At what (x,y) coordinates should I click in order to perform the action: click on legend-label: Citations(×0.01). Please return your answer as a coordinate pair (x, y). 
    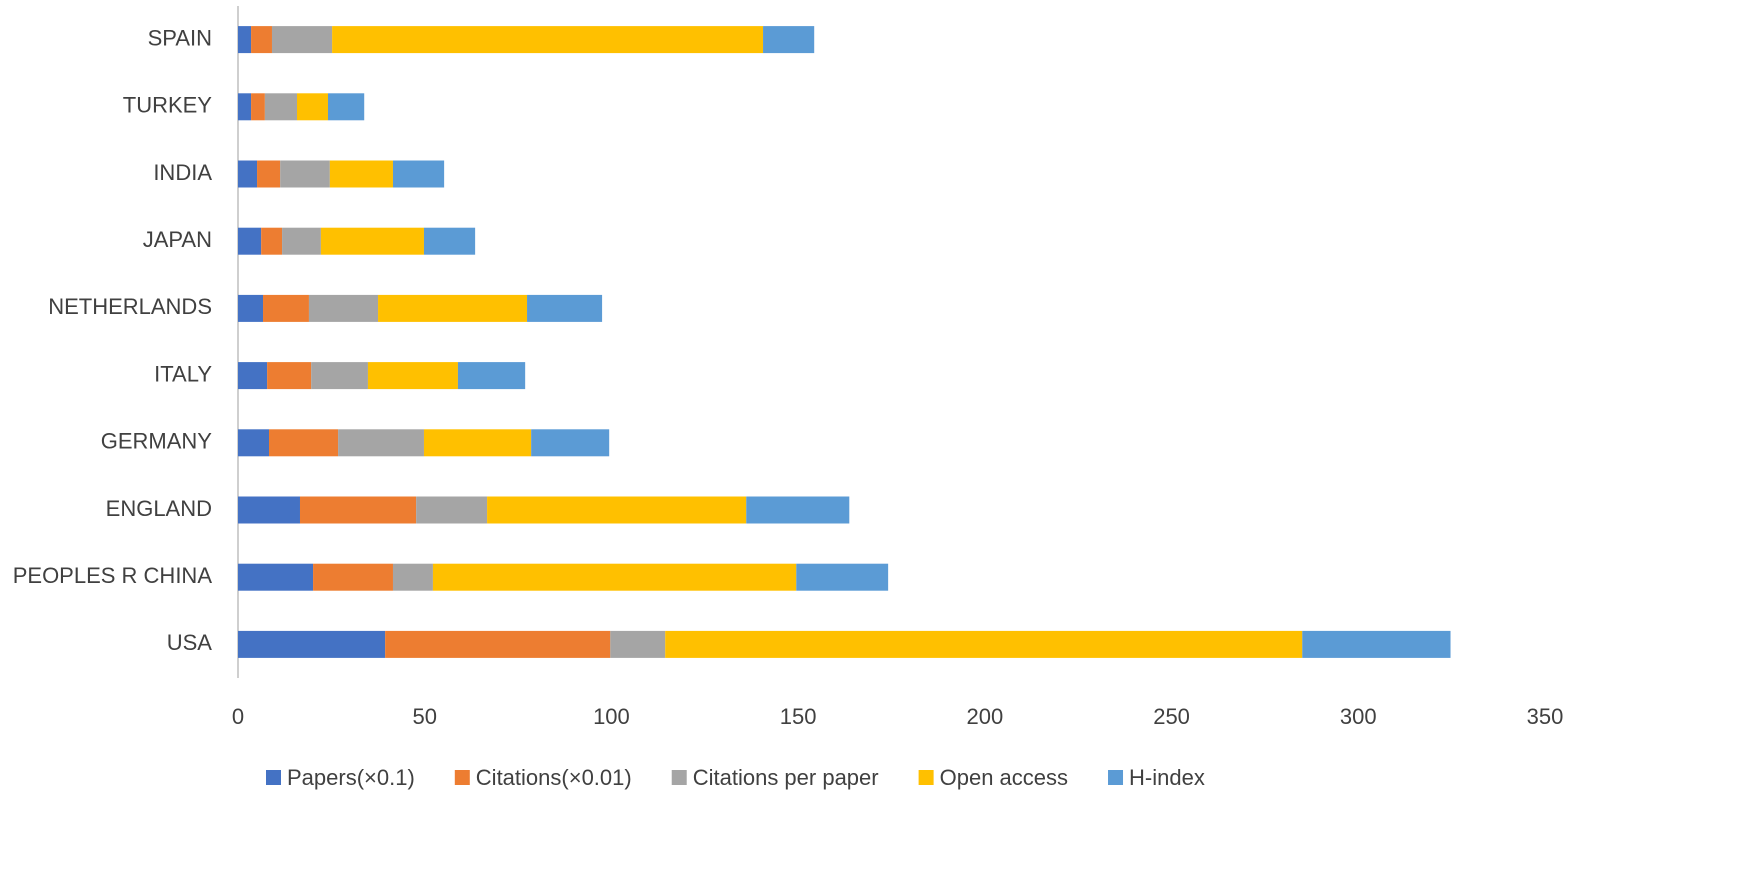
    Looking at the image, I should click on (554, 777).